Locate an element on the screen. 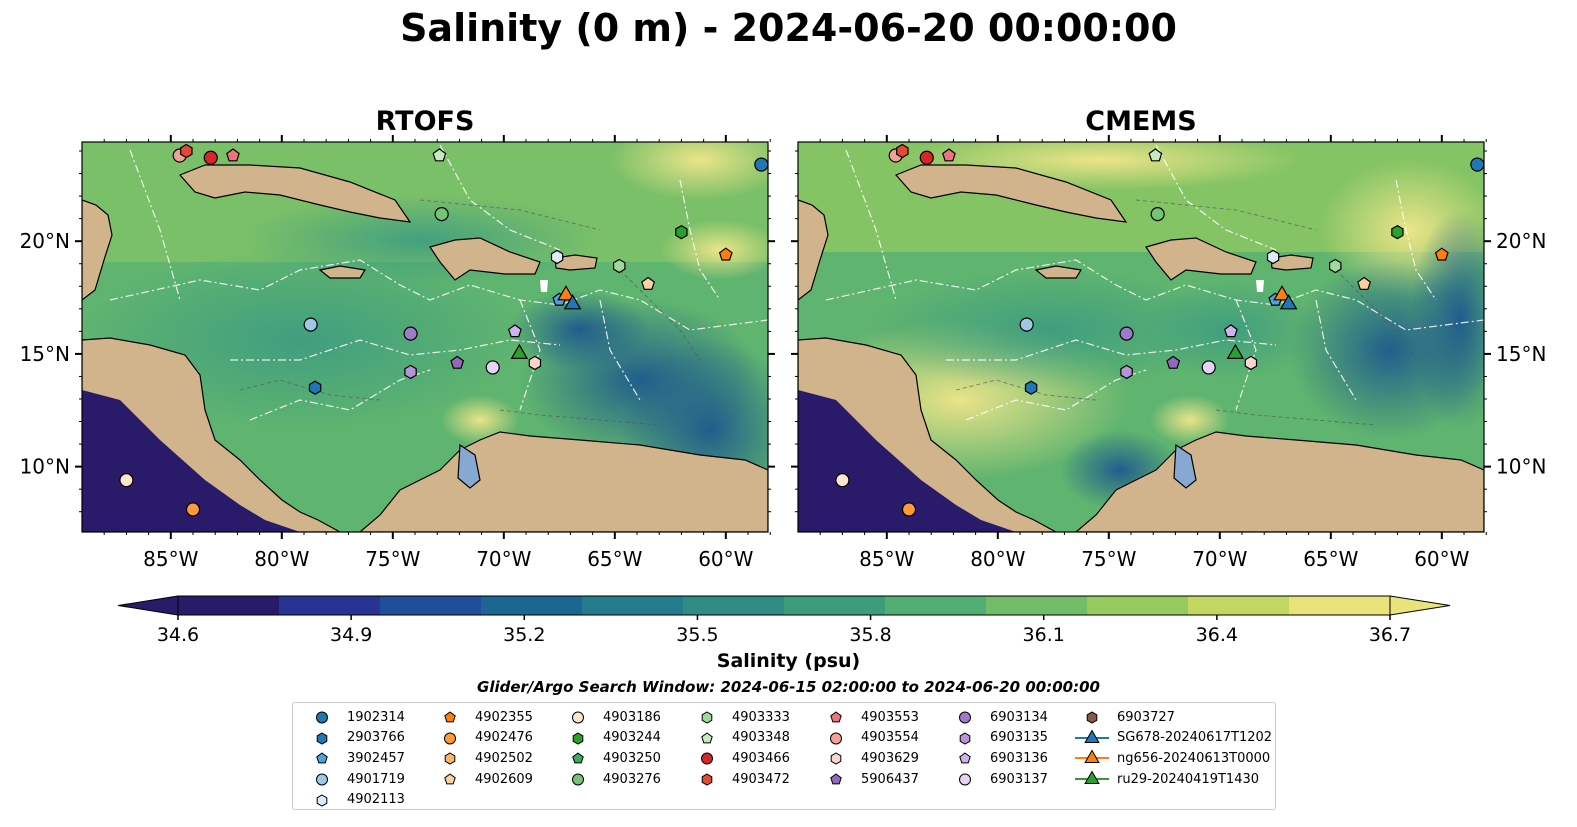  legend-label: 4903629 is located at coordinates (890, 758).